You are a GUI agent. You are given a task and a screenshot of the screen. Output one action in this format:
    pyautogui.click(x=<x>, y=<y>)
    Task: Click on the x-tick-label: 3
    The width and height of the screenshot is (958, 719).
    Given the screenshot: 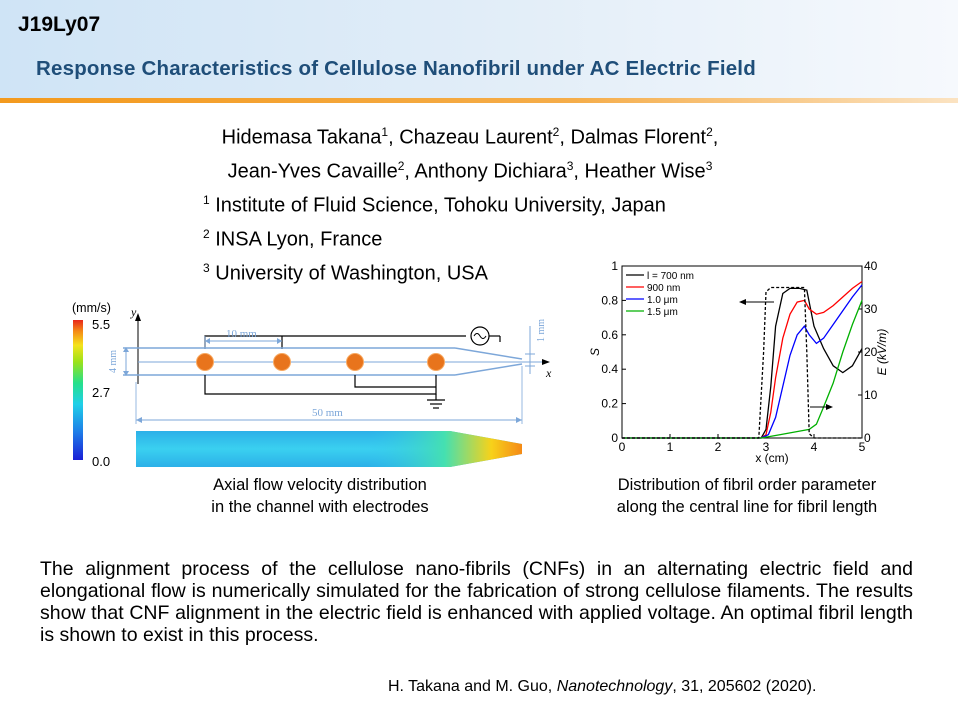 What is the action you would take?
    pyautogui.click(x=766, y=447)
    